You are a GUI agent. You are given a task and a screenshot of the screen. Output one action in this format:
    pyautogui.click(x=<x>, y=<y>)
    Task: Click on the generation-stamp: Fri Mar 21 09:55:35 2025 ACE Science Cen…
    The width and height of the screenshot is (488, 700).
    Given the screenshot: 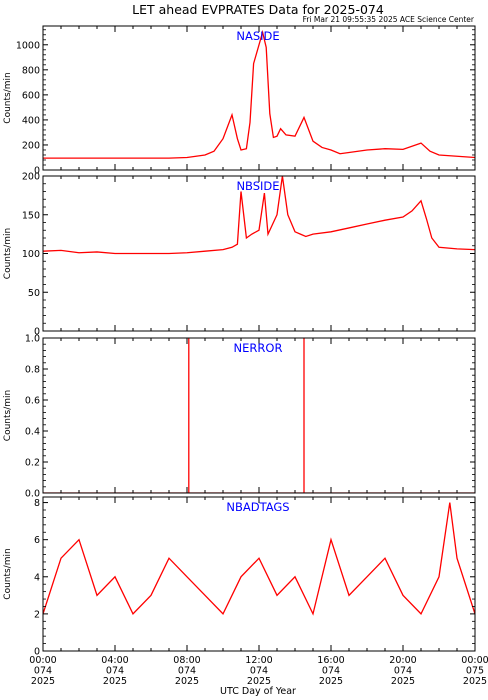 What is the action you would take?
    pyautogui.click(x=389, y=19)
    